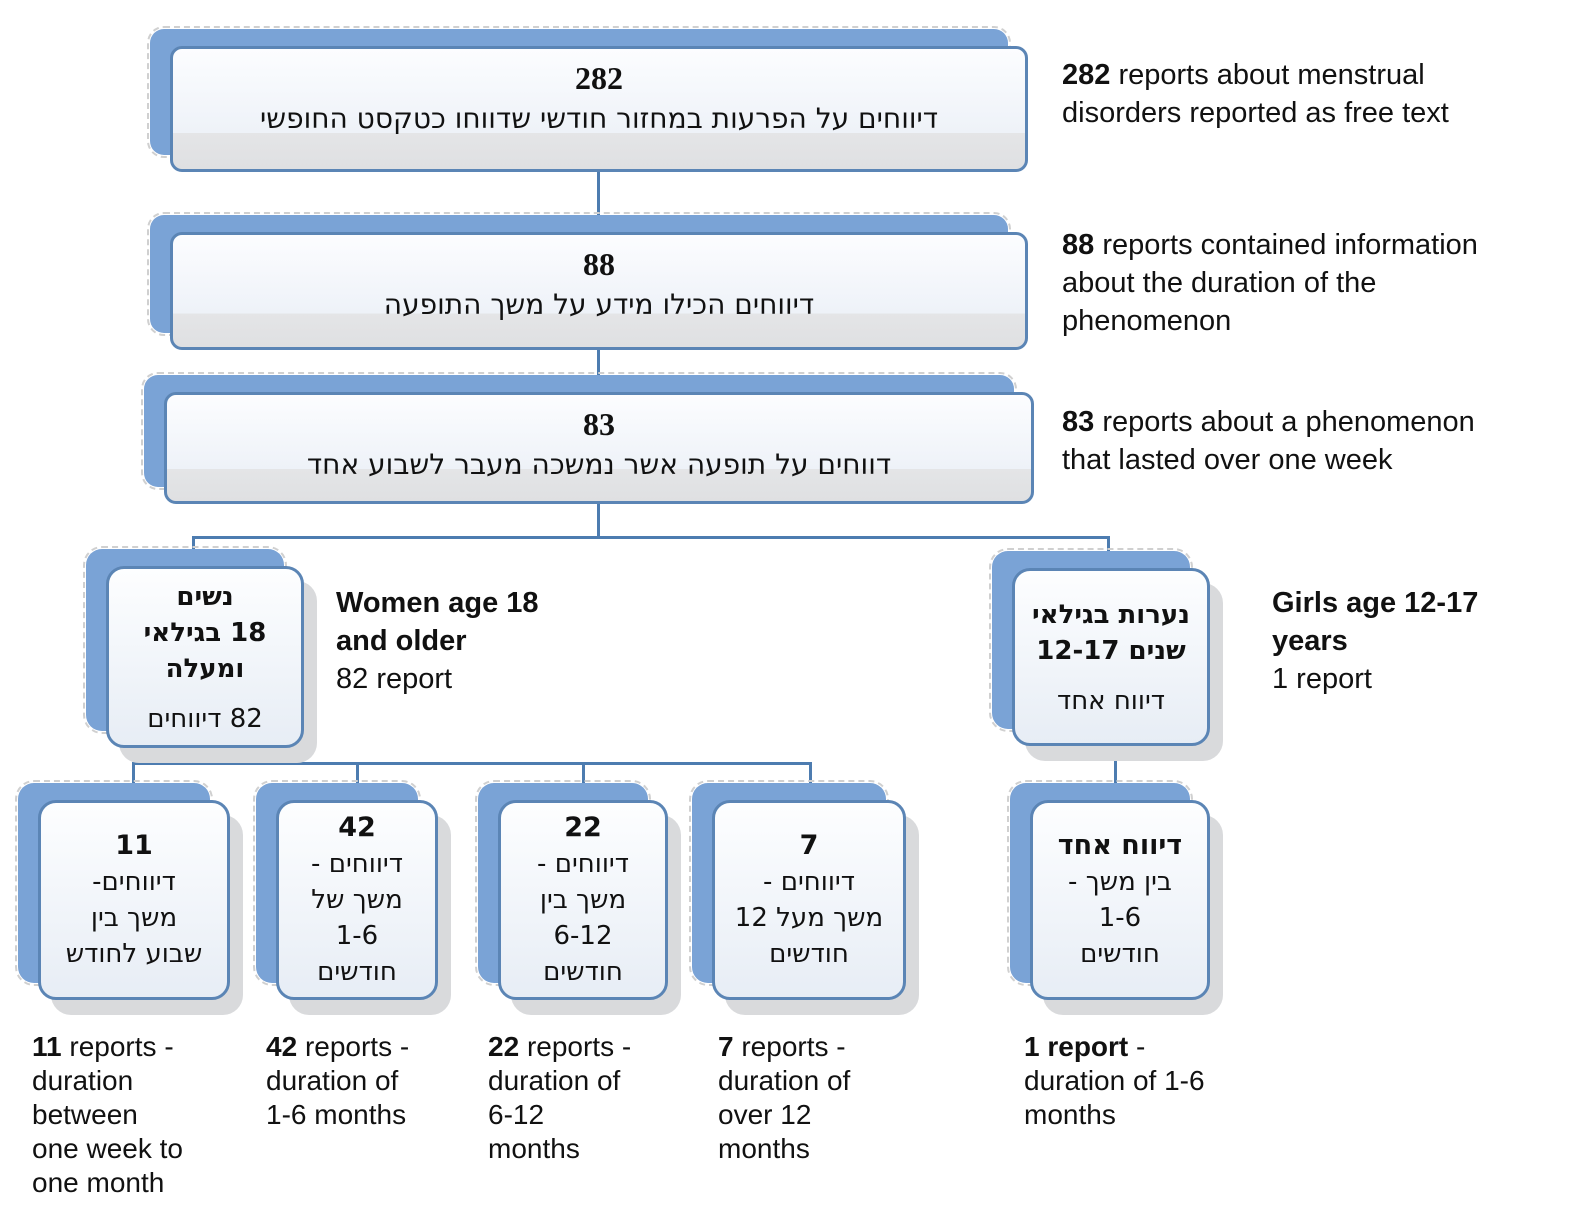  Describe the element at coordinates (338, 1080) in the screenshot. I see `caption-text: reports - duration of 1-6 months` at that location.